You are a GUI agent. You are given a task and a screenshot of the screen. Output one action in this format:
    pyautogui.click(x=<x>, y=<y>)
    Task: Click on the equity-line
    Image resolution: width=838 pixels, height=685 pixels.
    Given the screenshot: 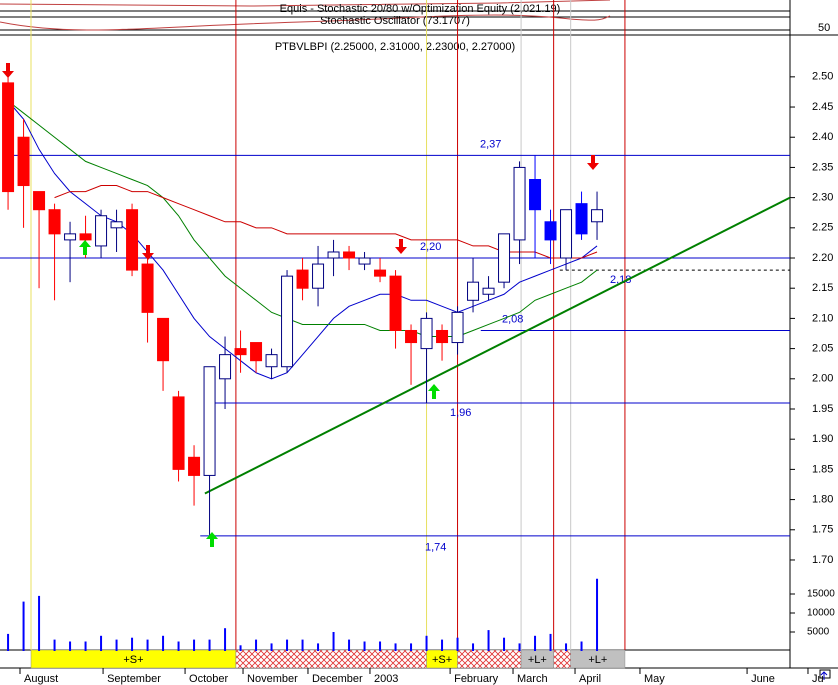 What is the action you would take?
    pyautogui.click(x=305, y=3)
    